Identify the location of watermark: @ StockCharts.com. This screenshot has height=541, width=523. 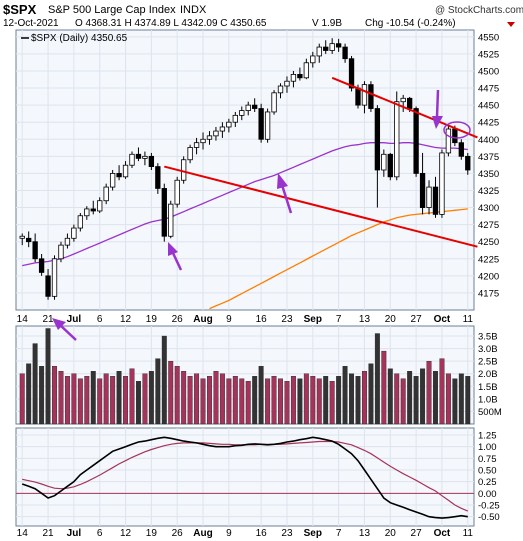
(479, 10).